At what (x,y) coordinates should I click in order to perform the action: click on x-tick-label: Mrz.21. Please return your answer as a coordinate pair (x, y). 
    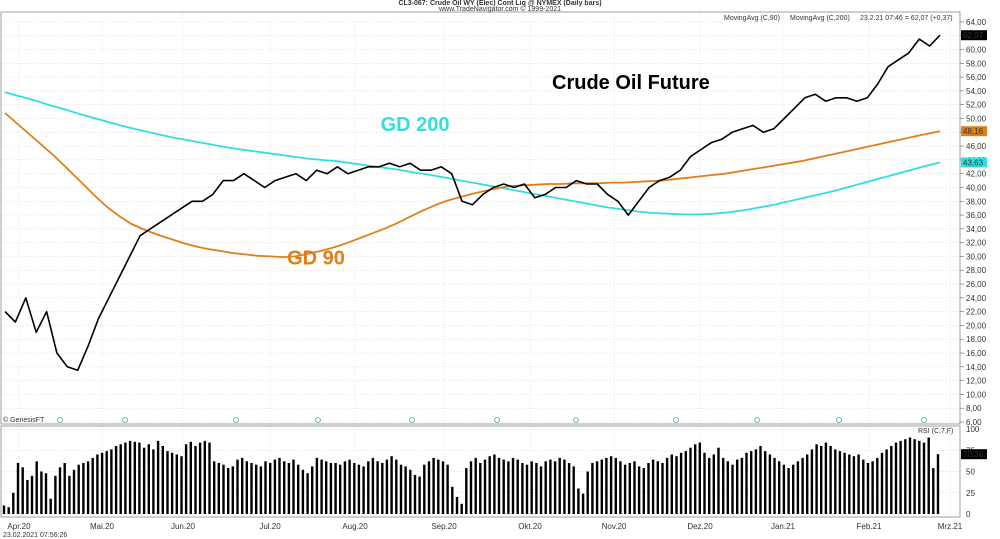
    Looking at the image, I should click on (950, 526).